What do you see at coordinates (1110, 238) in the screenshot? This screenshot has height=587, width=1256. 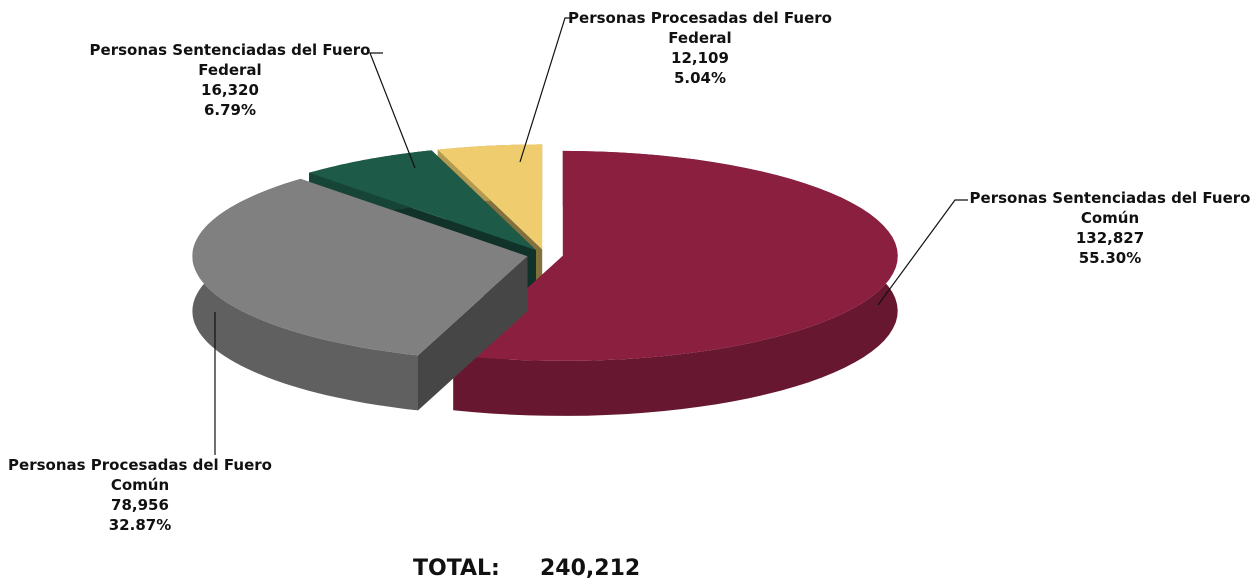 I see `value-label: 132,827` at bounding box center [1110, 238].